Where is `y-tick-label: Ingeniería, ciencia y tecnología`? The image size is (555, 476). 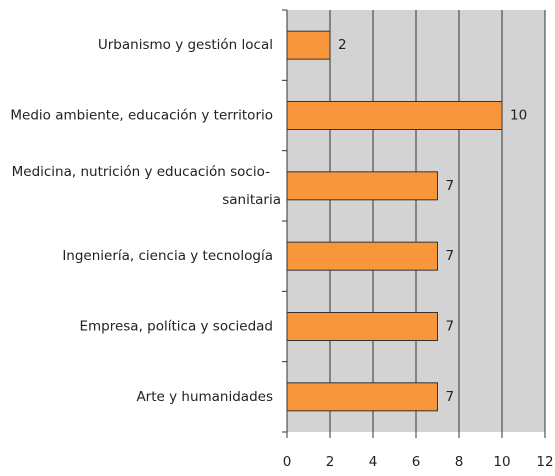 y-tick-label: Ingeniería, ciencia y tecnología is located at coordinates (167, 256).